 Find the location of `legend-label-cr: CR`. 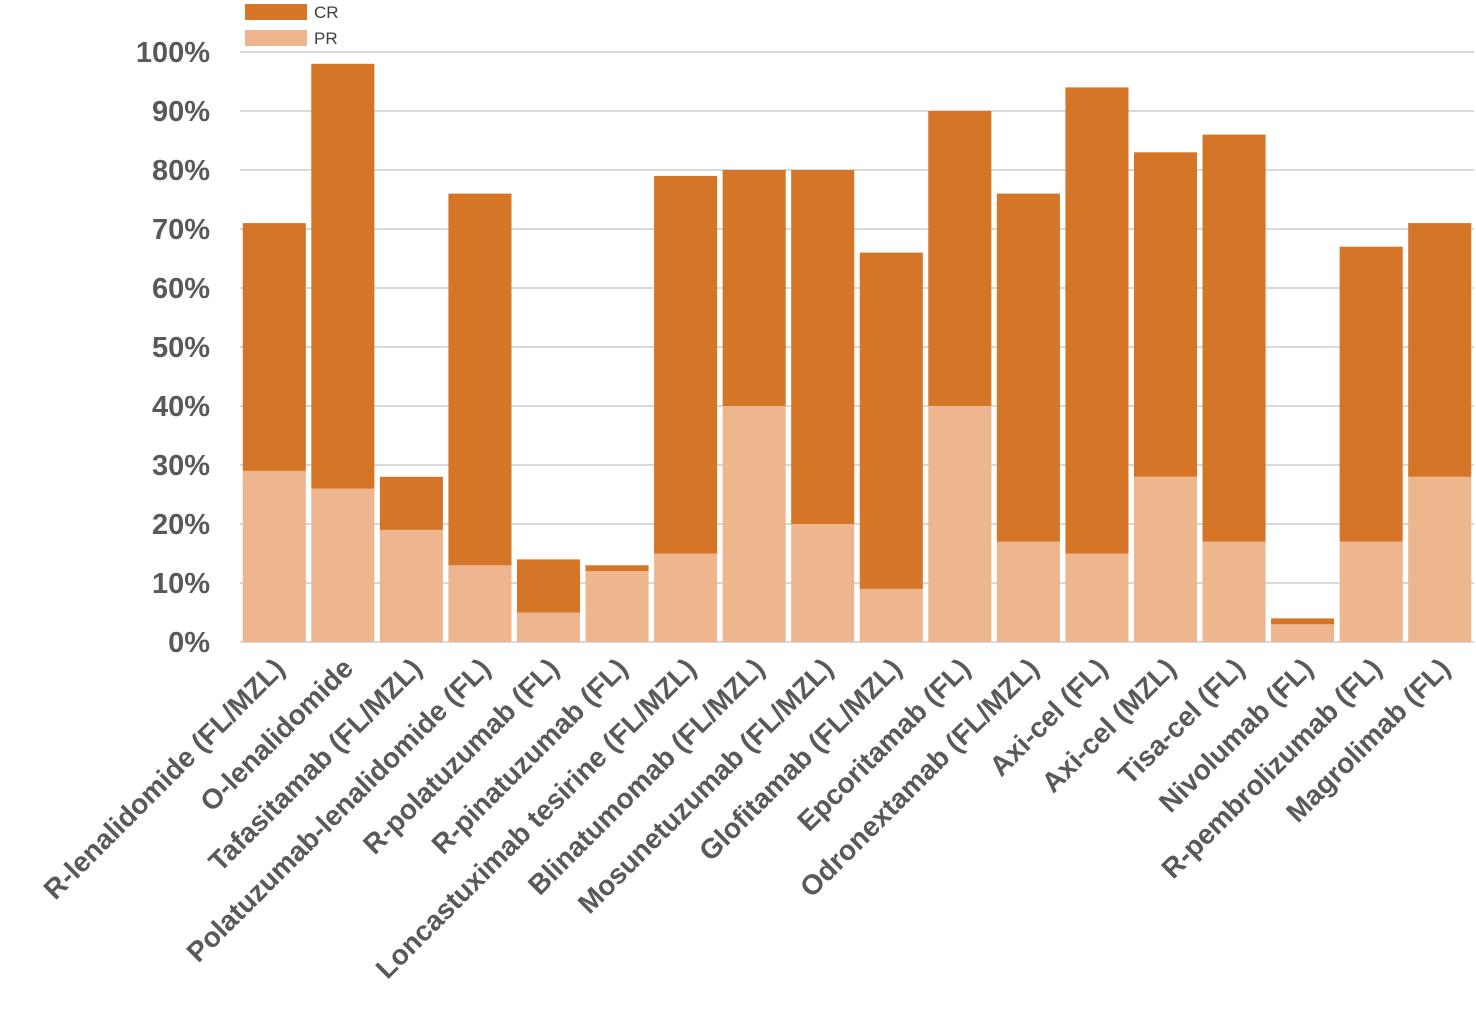

legend-label-cr: CR is located at coordinates (326, 12).